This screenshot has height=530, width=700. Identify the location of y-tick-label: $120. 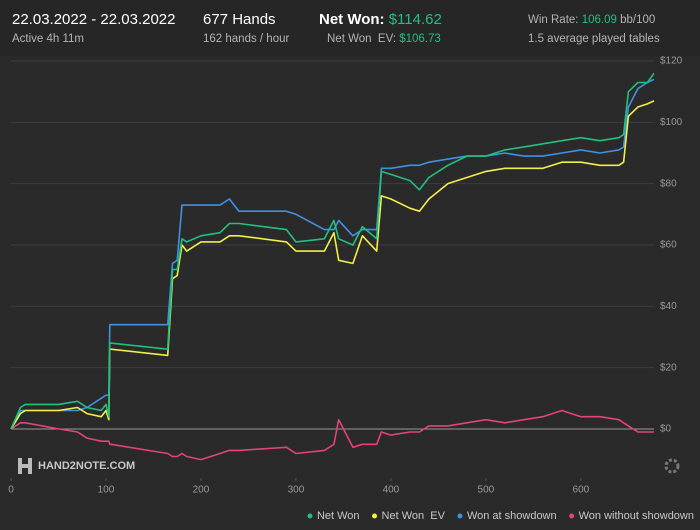
(671, 61).